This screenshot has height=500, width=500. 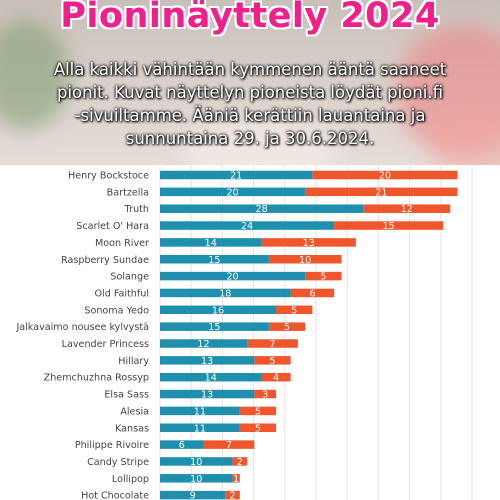 I want to click on data-label: 16, so click(x=218, y=310).